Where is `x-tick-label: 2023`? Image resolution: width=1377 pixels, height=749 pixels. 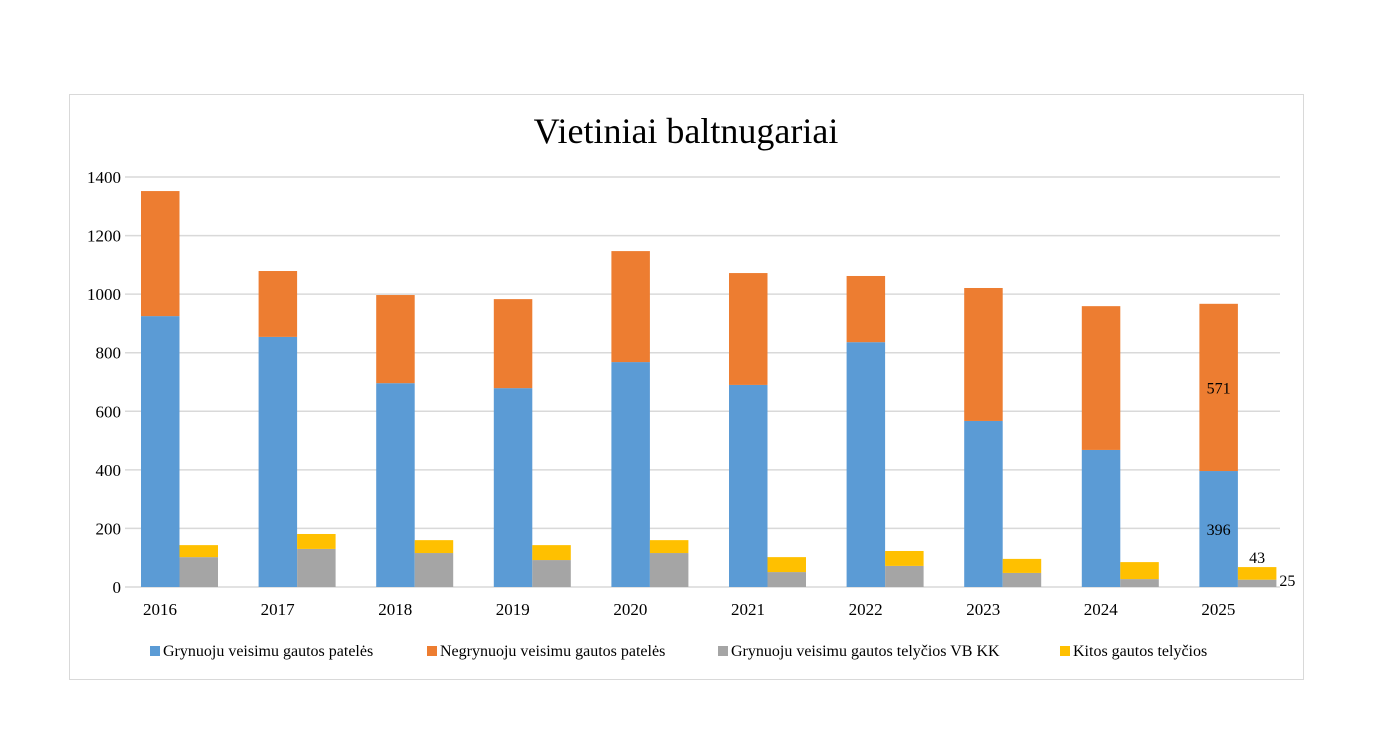
x-tick-label: 2023 is located at coordinates (983, 609).